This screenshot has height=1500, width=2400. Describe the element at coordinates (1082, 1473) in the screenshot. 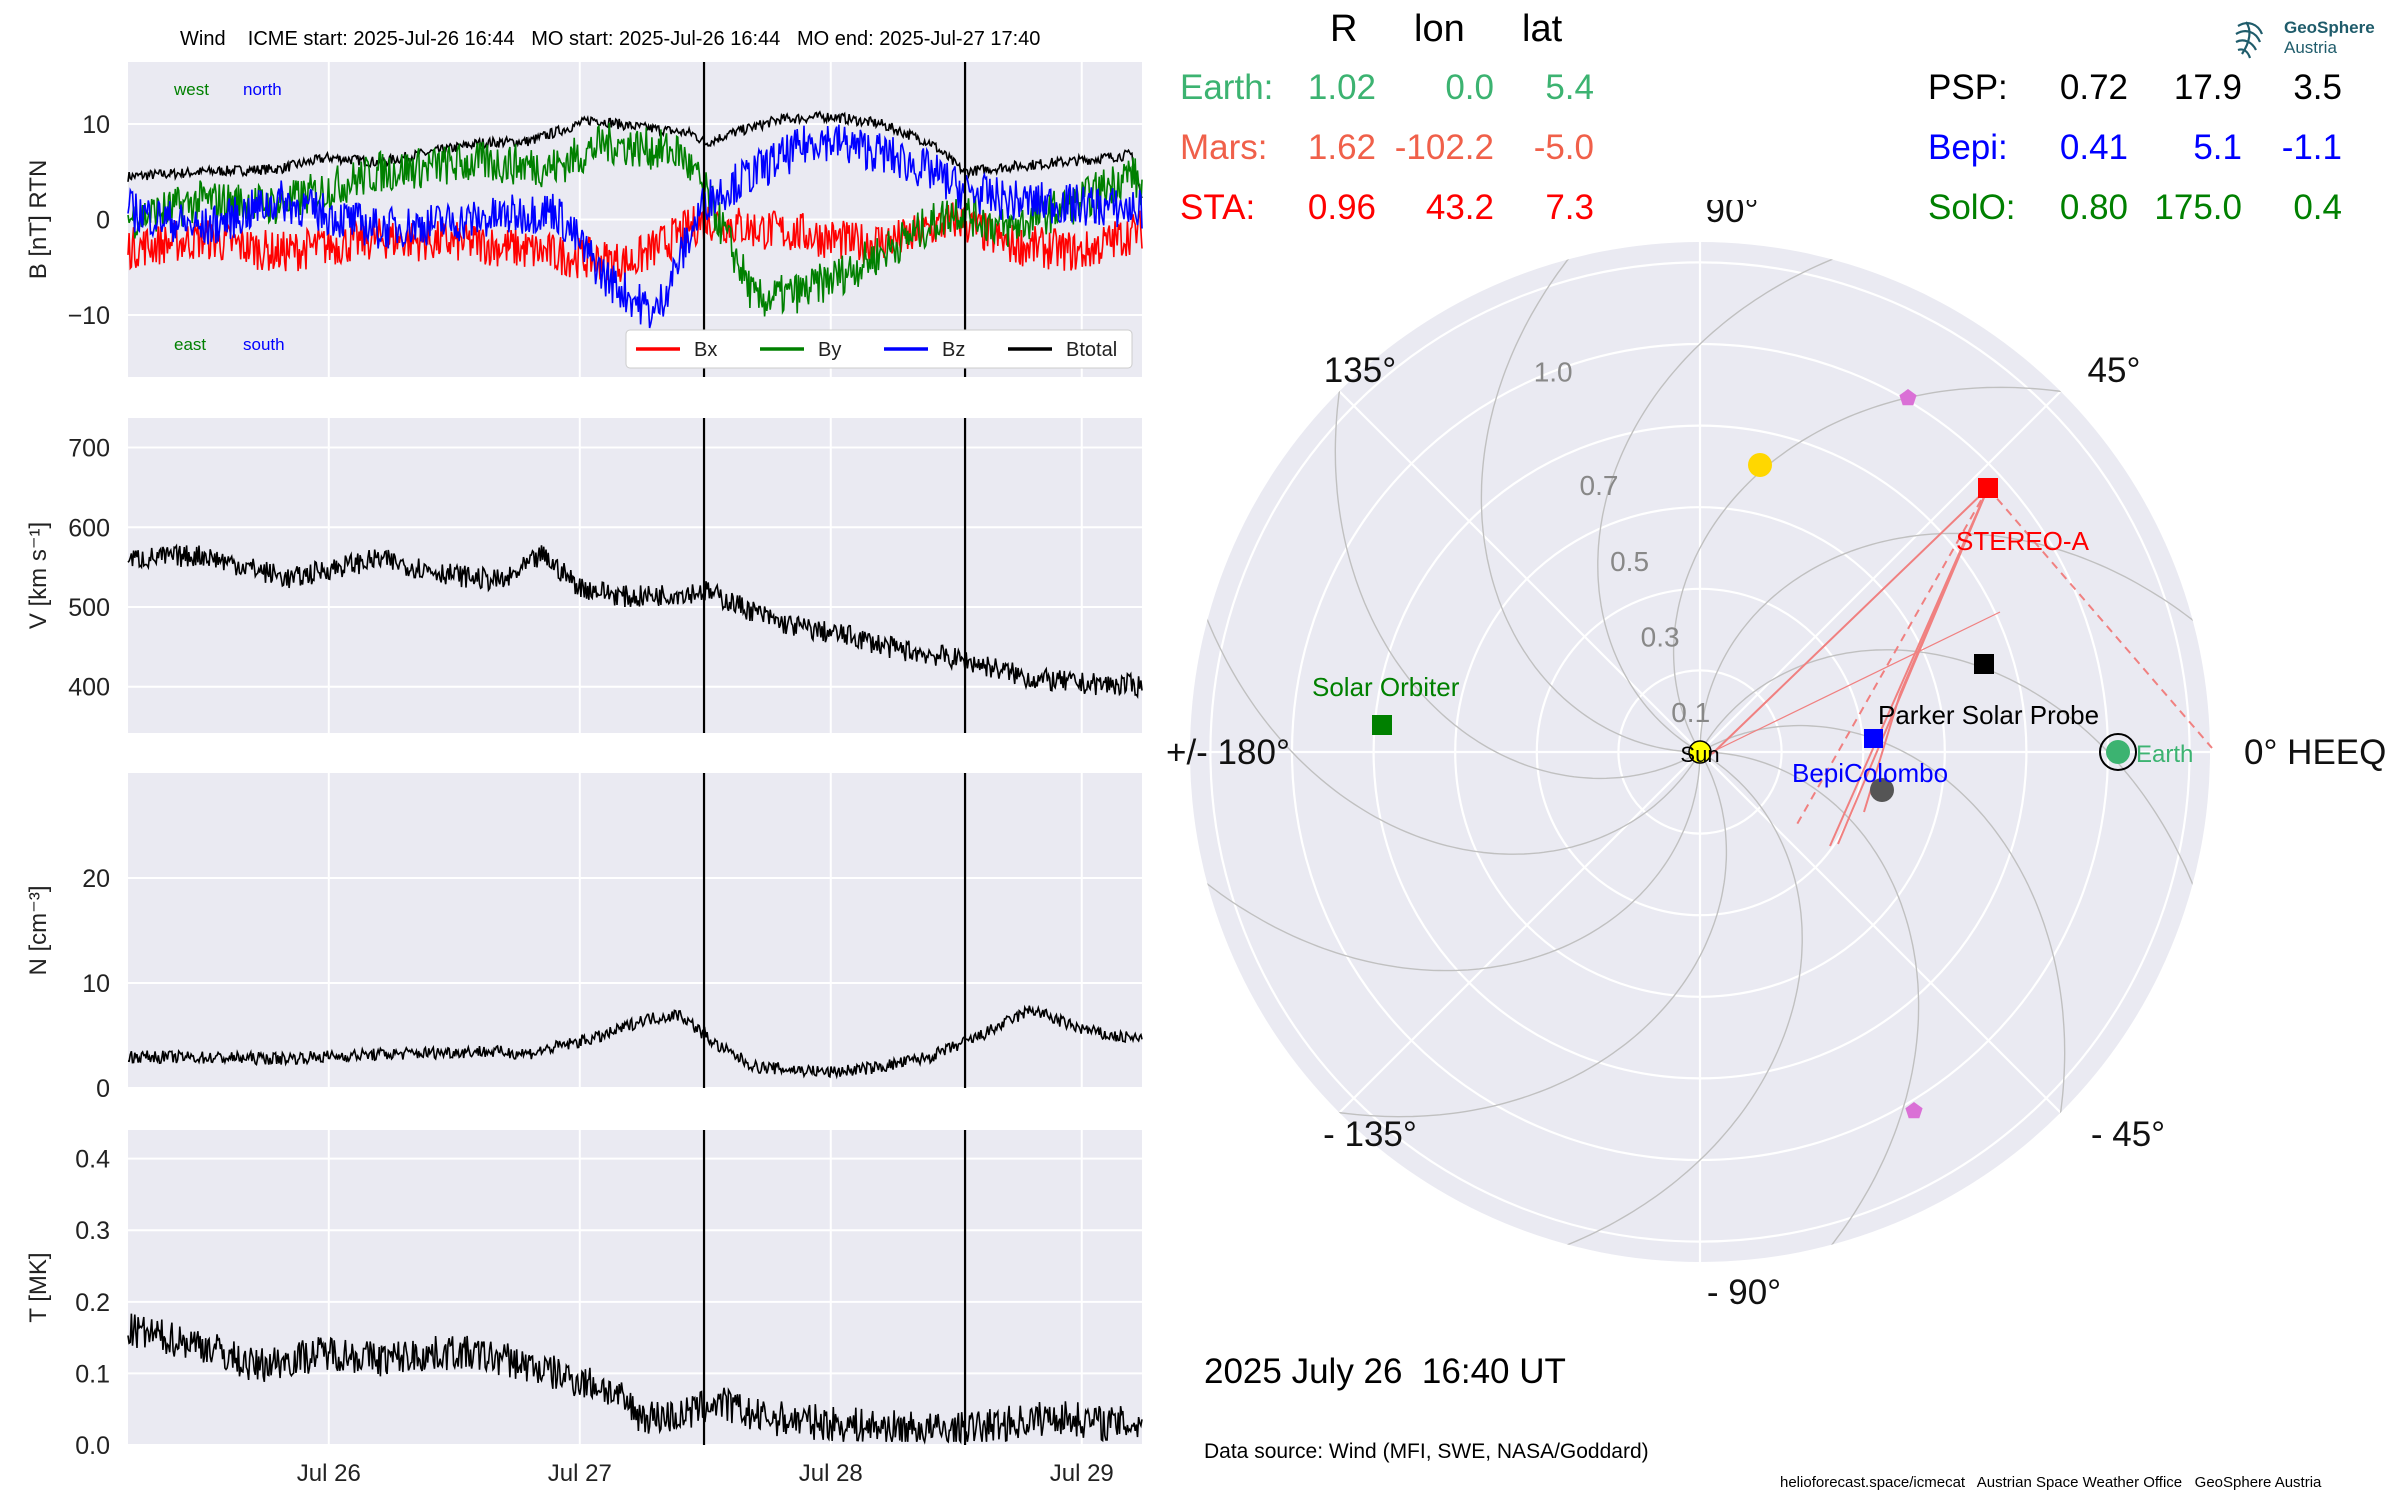

I see `x-tick-label: Jul 29` at that location.